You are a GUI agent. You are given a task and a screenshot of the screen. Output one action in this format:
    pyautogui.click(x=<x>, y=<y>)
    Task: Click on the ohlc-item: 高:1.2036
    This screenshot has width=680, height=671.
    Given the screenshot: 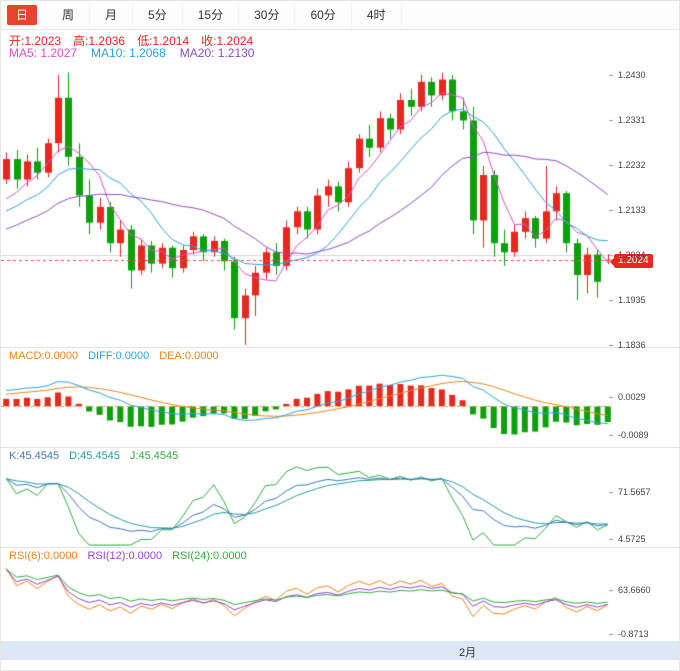 What is the action you would take?
    pyautogui.click(x=99, y=41)
    